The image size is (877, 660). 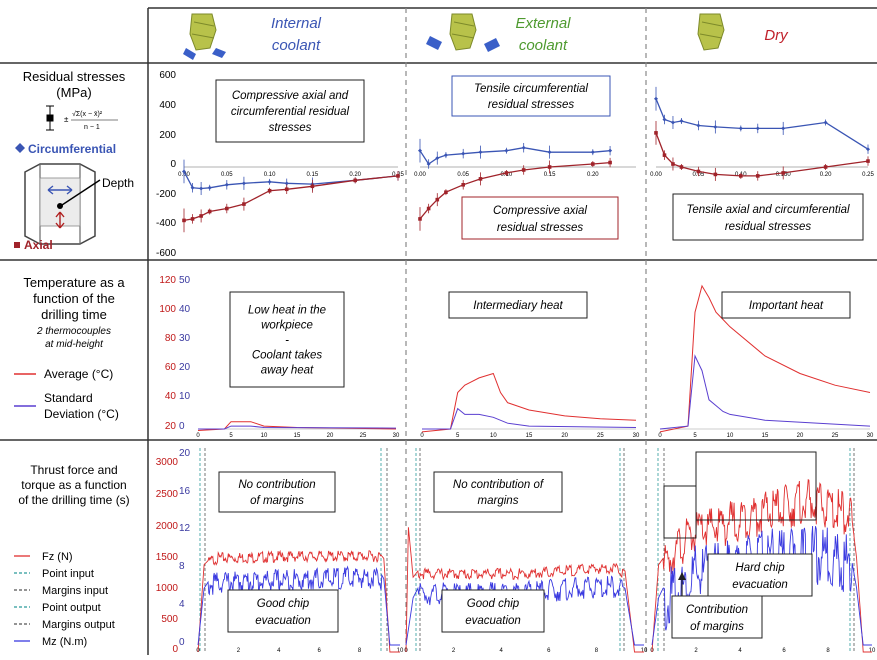 What do you see at coordinates (597, 651) in the screenshot?
I see `force-x-tick: 8` at bounding box center [597, 651].